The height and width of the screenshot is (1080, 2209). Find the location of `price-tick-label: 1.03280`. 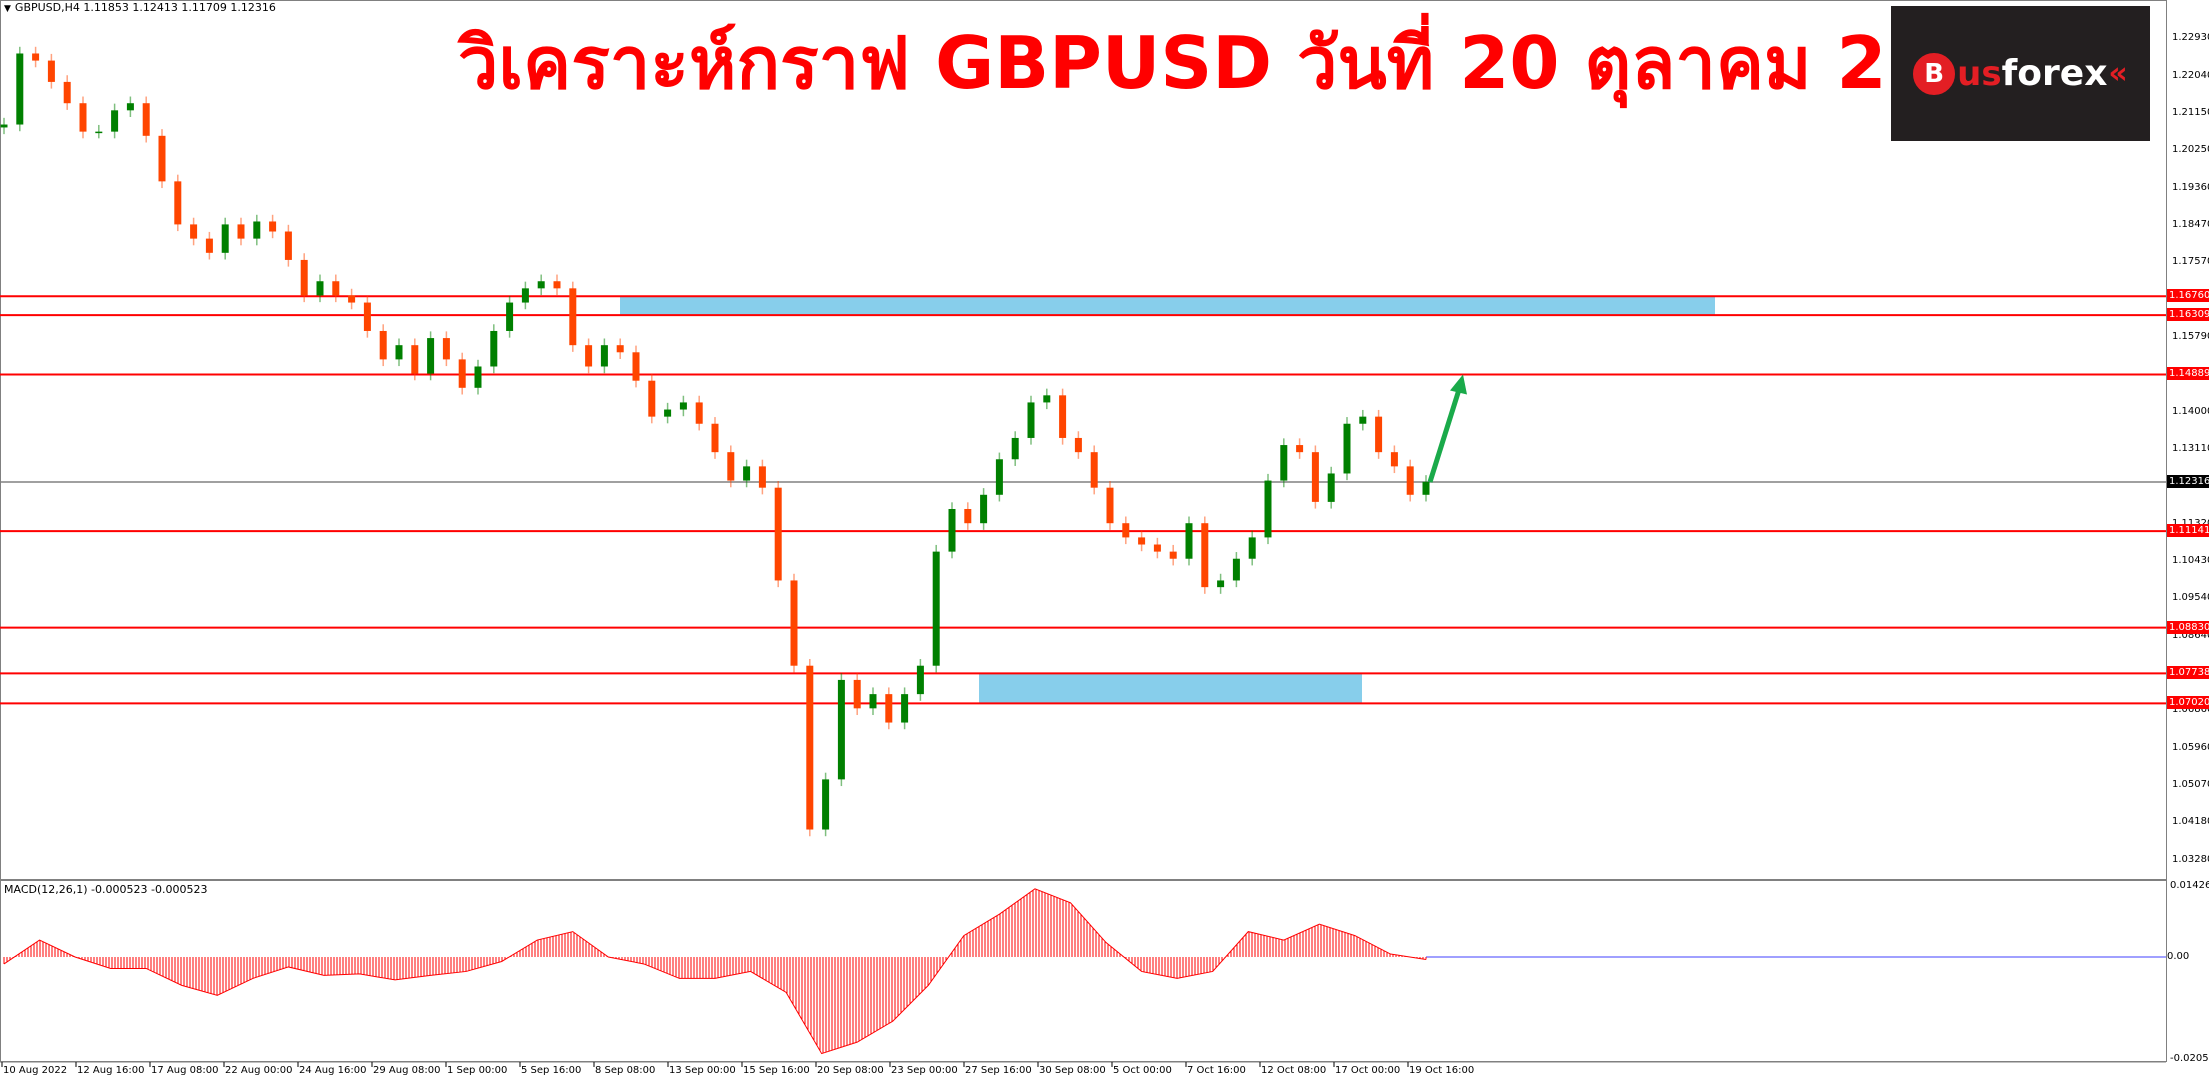

price-tick-label: 1.03280 is located at coordinates (2190, 859).